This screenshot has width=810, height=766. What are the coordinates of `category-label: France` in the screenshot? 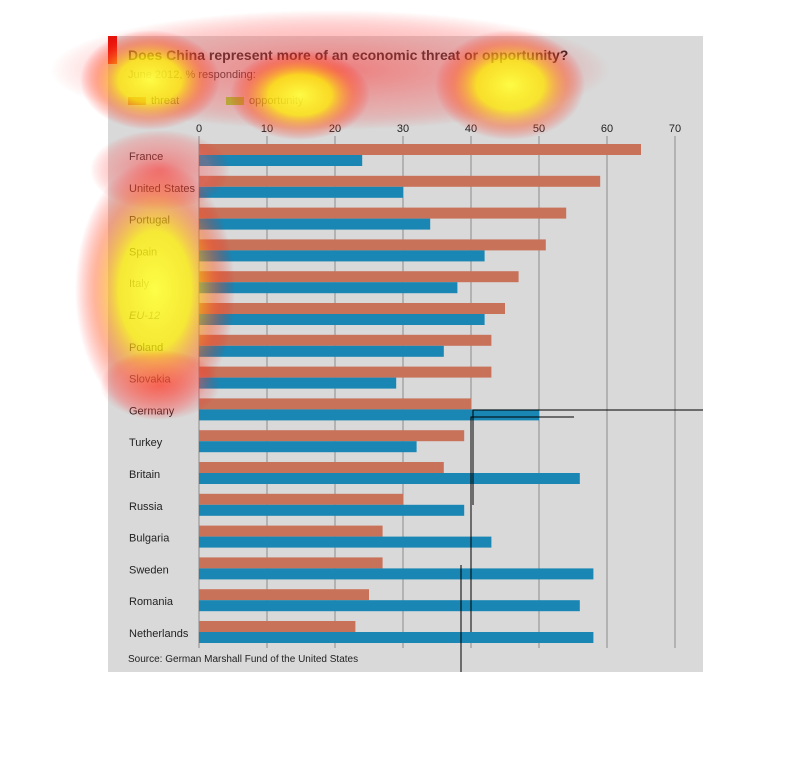 It's located at (146, 157).